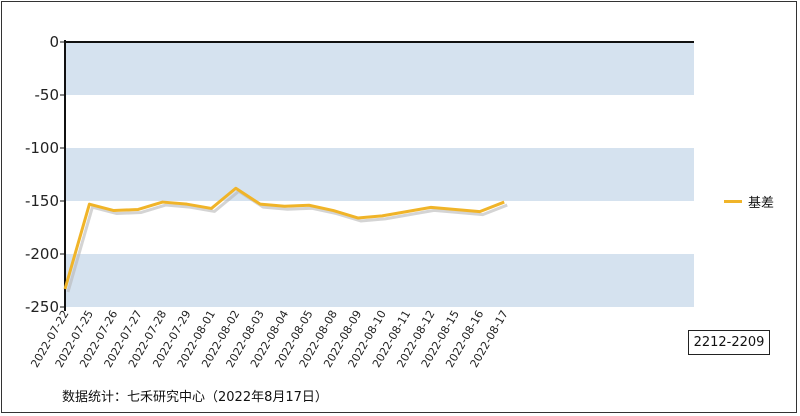 The height and width of the screenshot is (416, 800). Describe the element at coordinates (42, 148) in the screenshot. I see `y-tick-label: -100` at that location.